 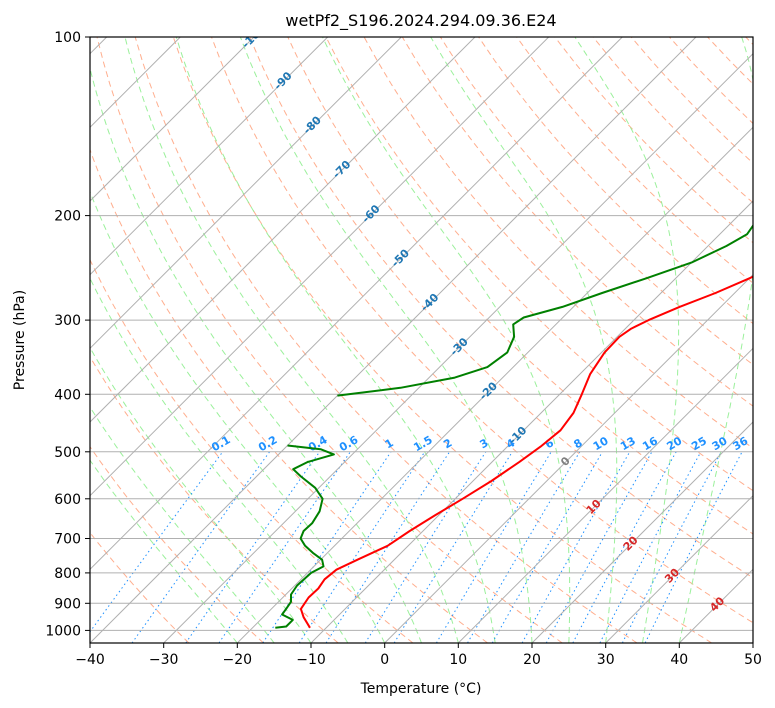 I want to click on y-tick-label: 400, so click(x=67, y=395).